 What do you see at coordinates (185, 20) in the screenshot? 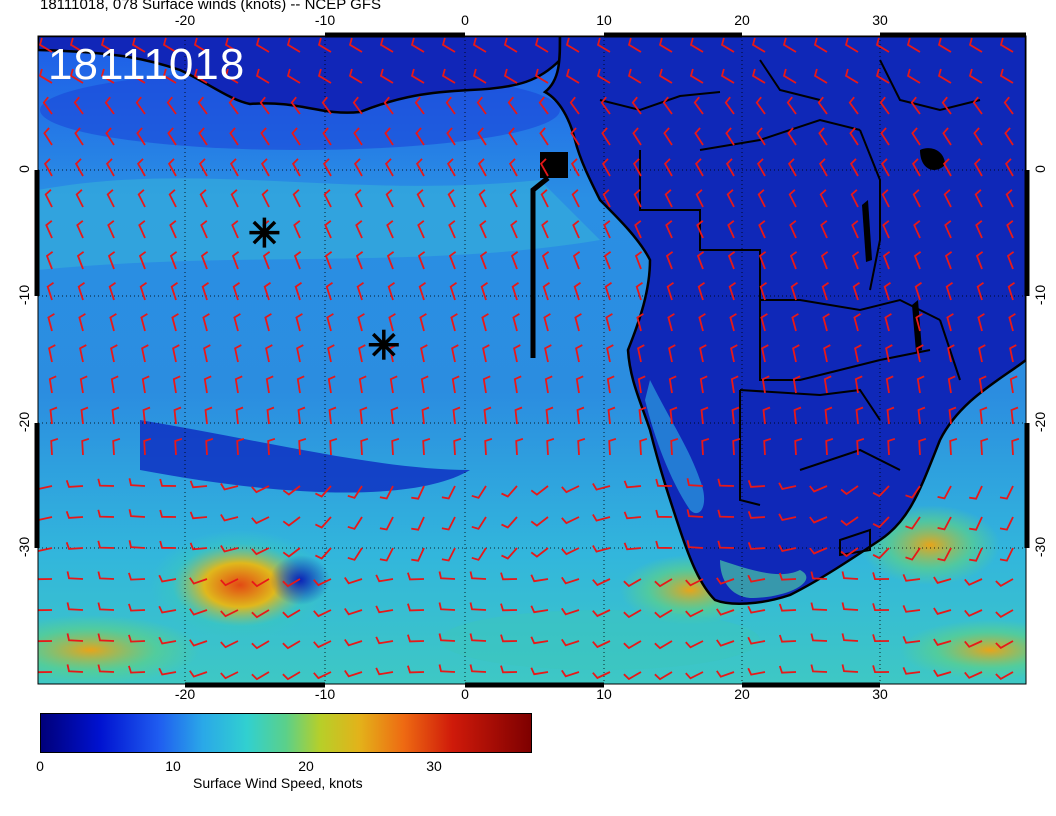
I see `lon-label-top: -20` at bounding box center [185, 20].